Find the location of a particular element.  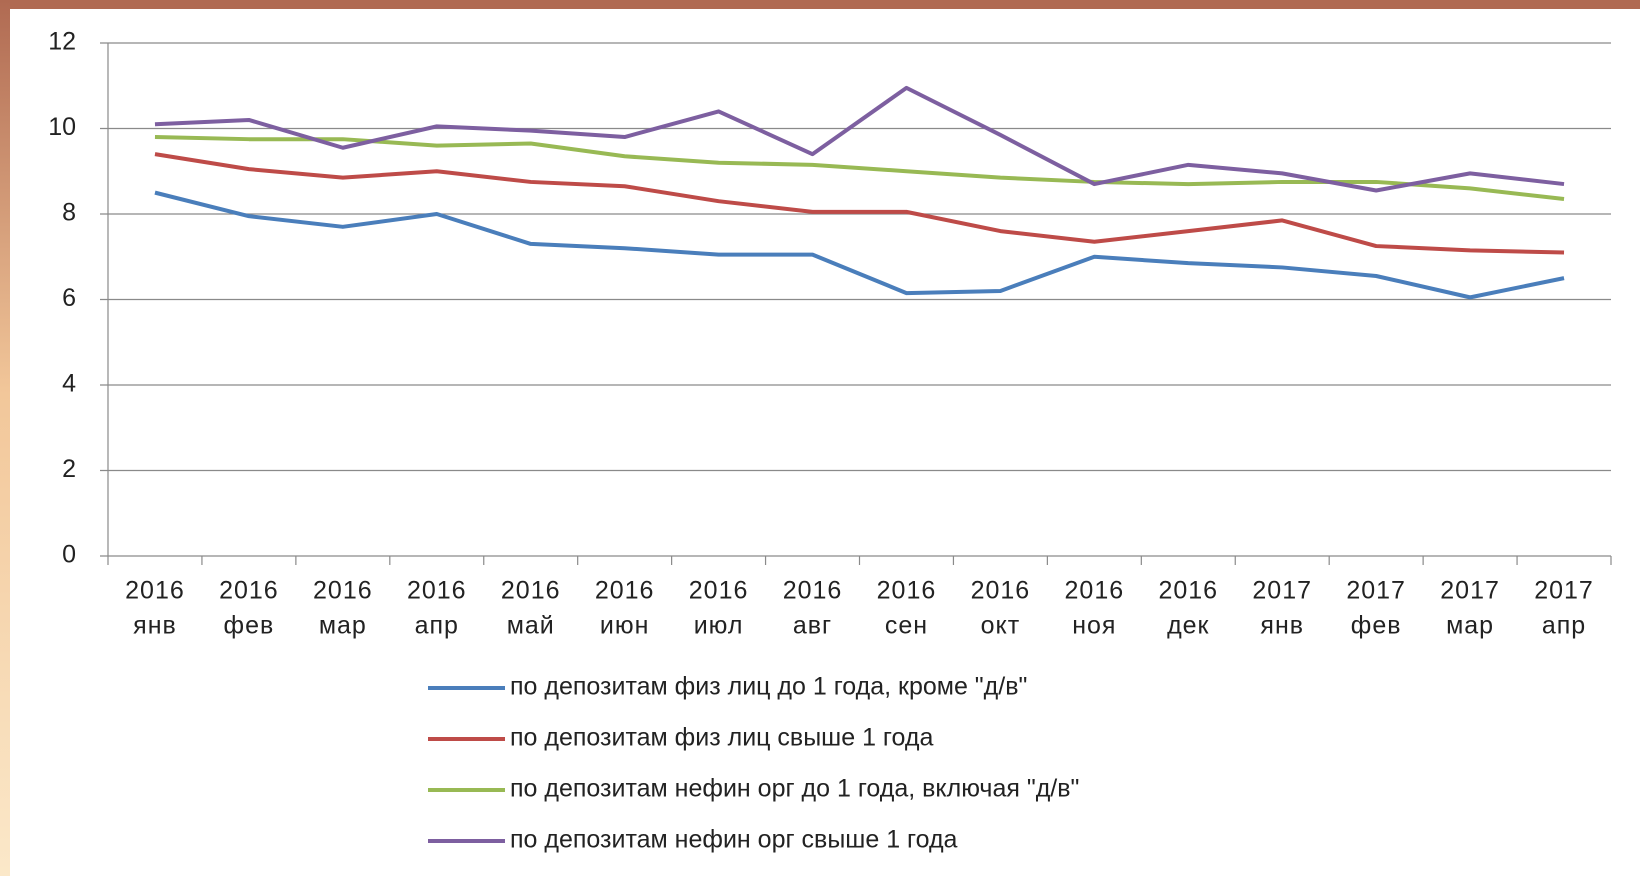

left-border is located at coordinates (5, 438).